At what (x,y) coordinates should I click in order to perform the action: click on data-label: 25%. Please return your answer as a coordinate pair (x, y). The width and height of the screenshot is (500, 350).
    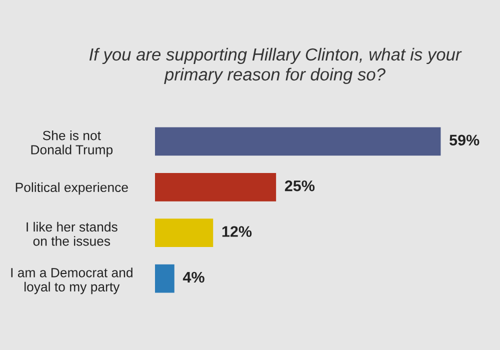
    Looking at the image, I should click on (299, 186).